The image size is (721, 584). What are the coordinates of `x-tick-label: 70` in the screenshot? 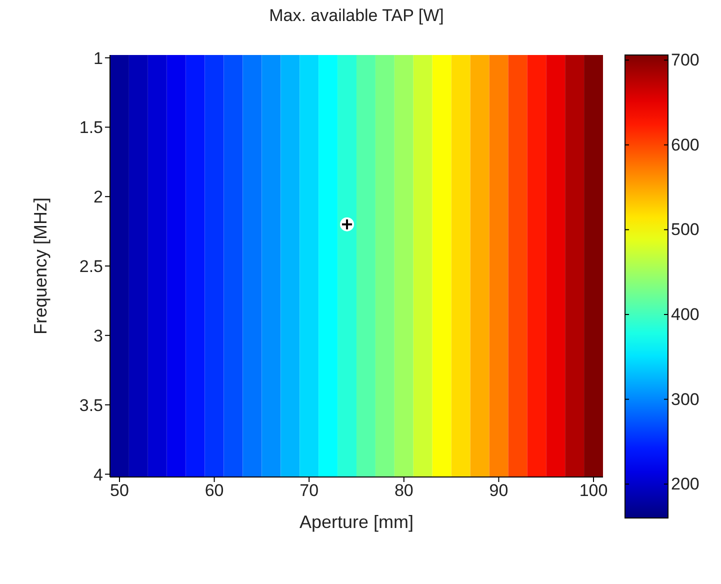 It's located at (309, 490).